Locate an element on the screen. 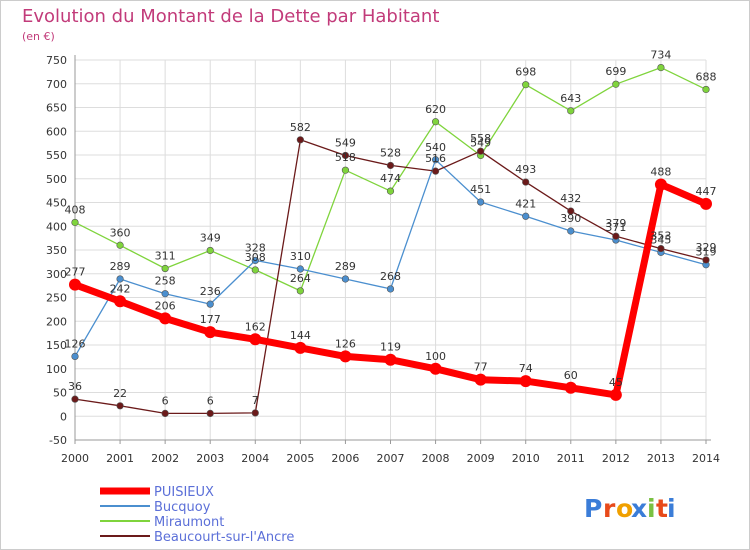  data-label: 488 is located at coordinates (660, 171).